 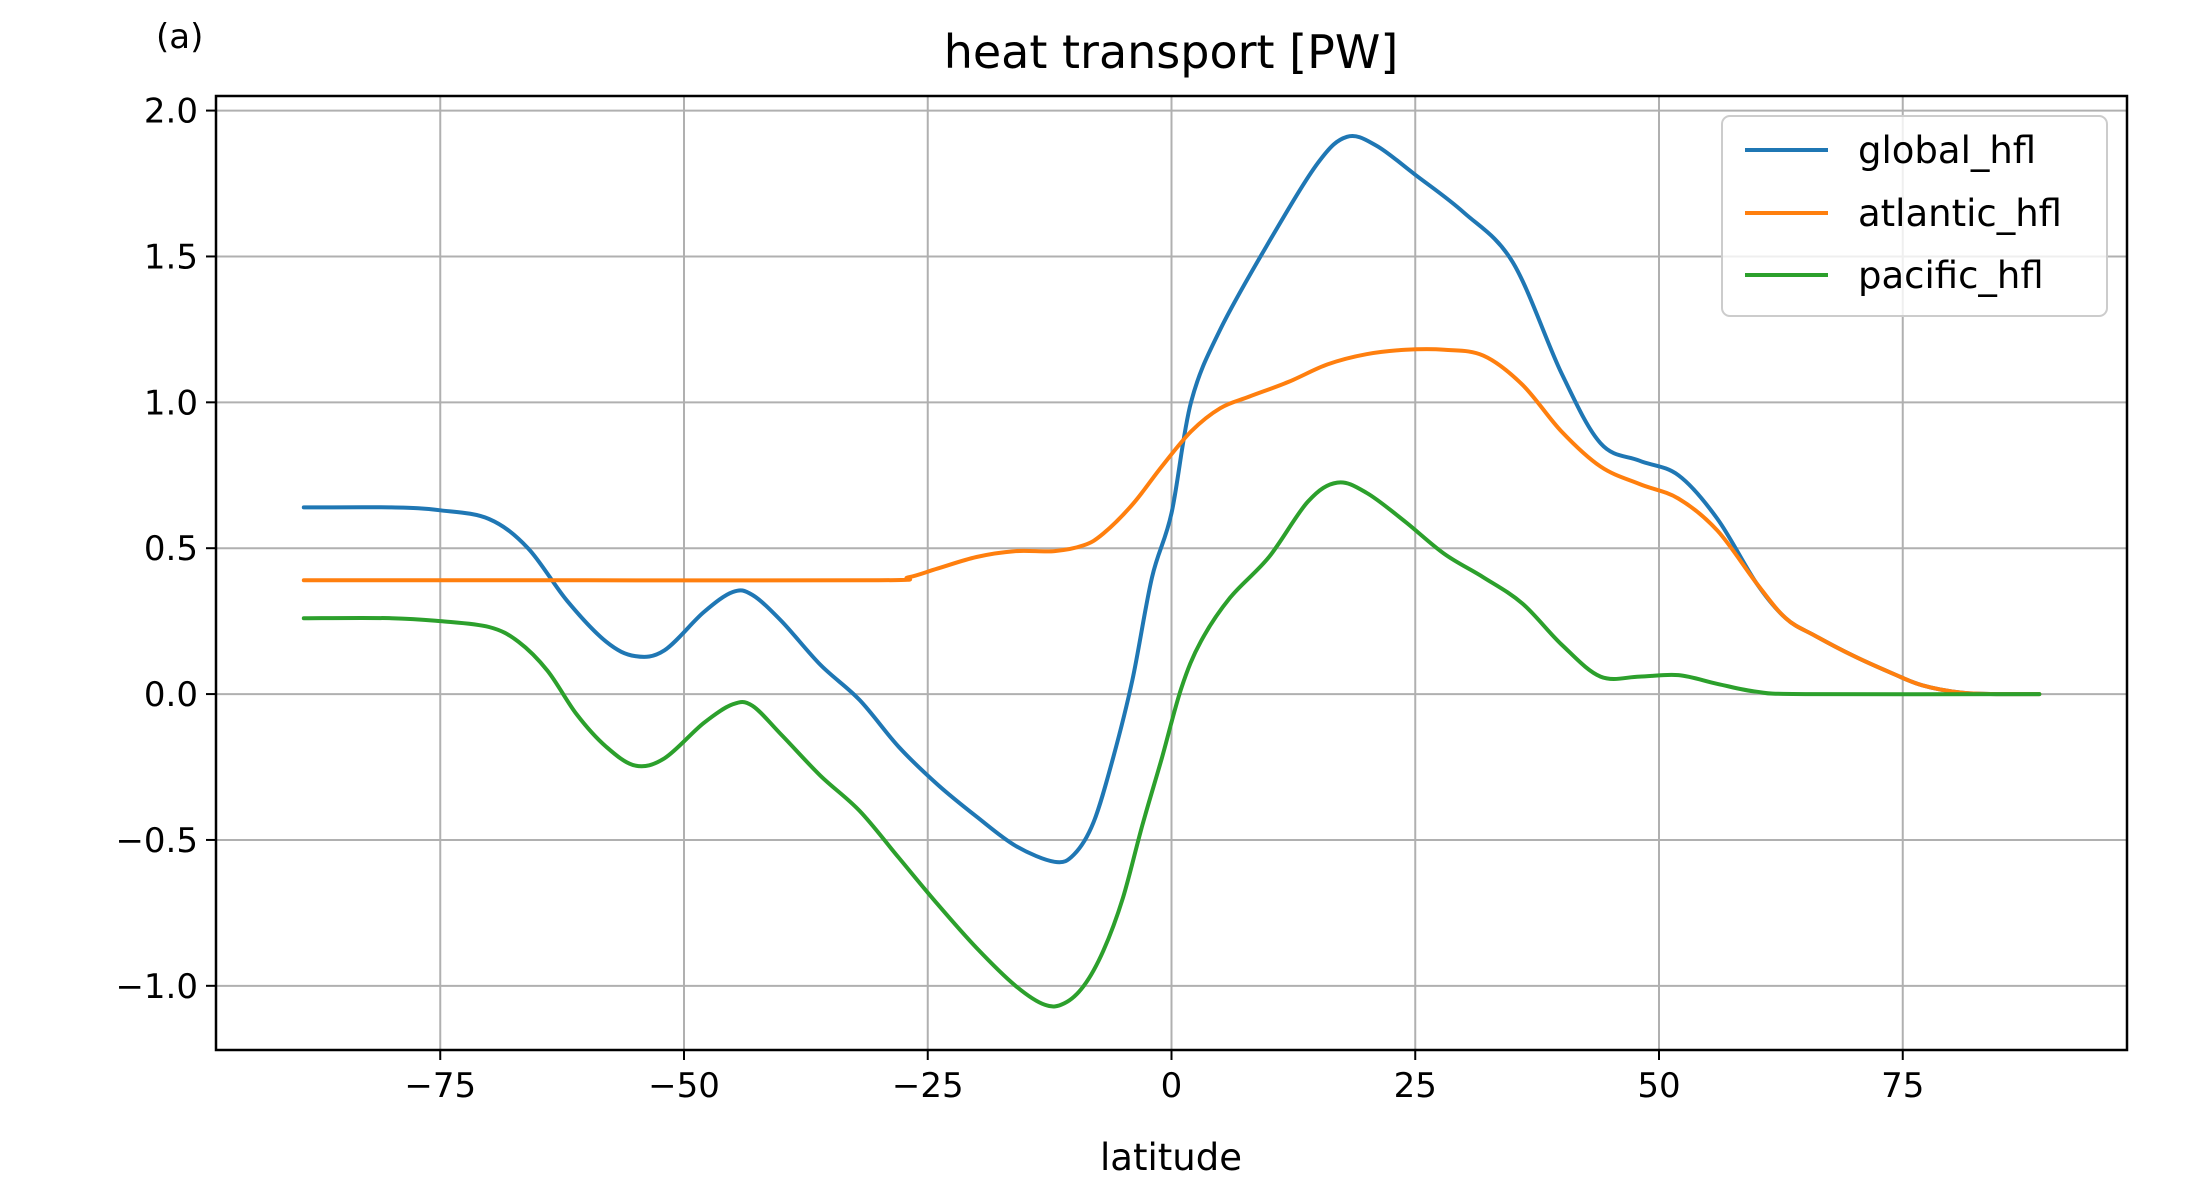 What do you see at coordinates (928, 1086) in the screenshot?
I see `x-tick-label: −25` at bounding box center [928, 1086].